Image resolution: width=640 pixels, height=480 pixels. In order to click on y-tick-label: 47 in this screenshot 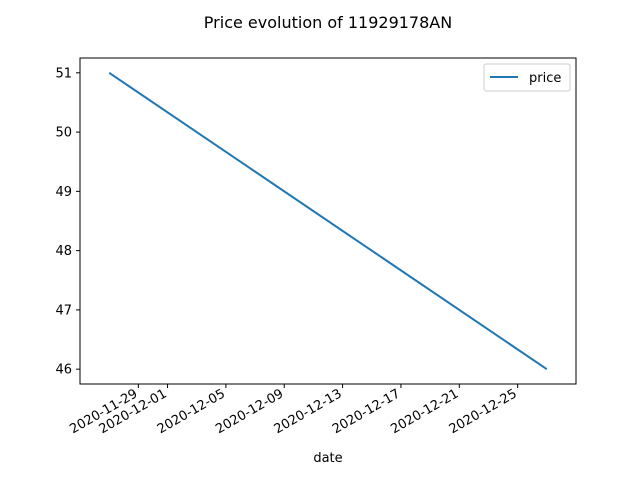, I will do `click(63, 310)`.